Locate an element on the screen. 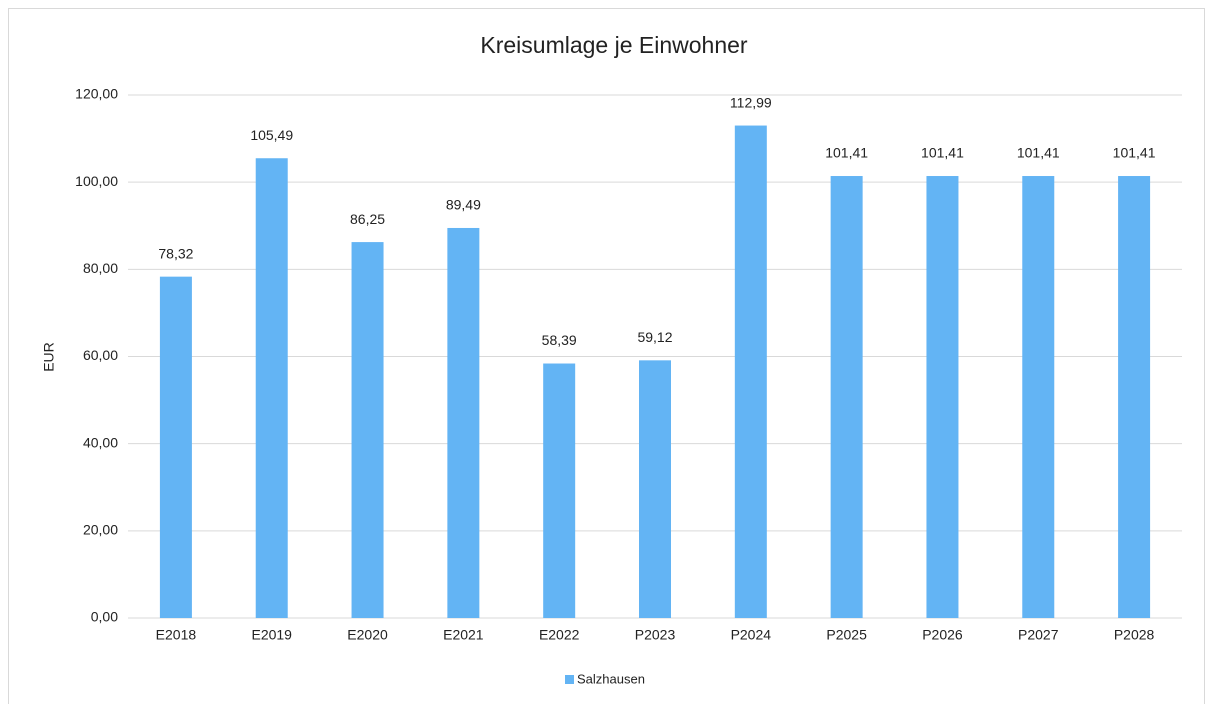 The height and width of the screenshot is (704, 1206). y-tick-label: 60,00 is located at coordinates (100, 355).